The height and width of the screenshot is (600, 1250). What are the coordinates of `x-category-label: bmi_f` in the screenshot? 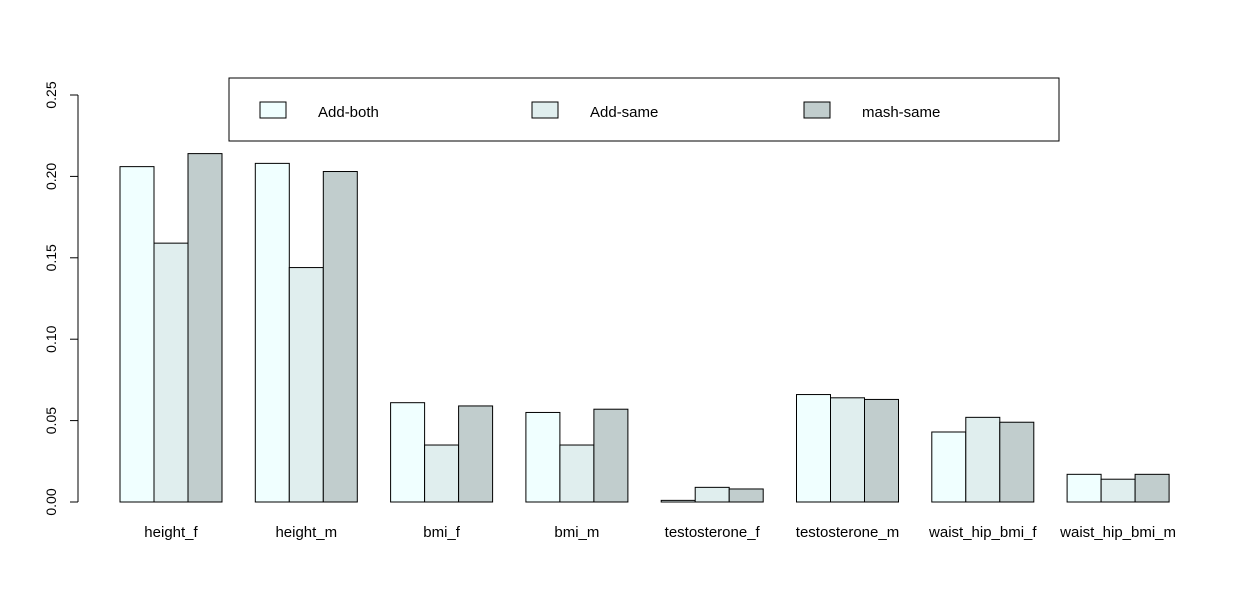 It's located at (442, 532).